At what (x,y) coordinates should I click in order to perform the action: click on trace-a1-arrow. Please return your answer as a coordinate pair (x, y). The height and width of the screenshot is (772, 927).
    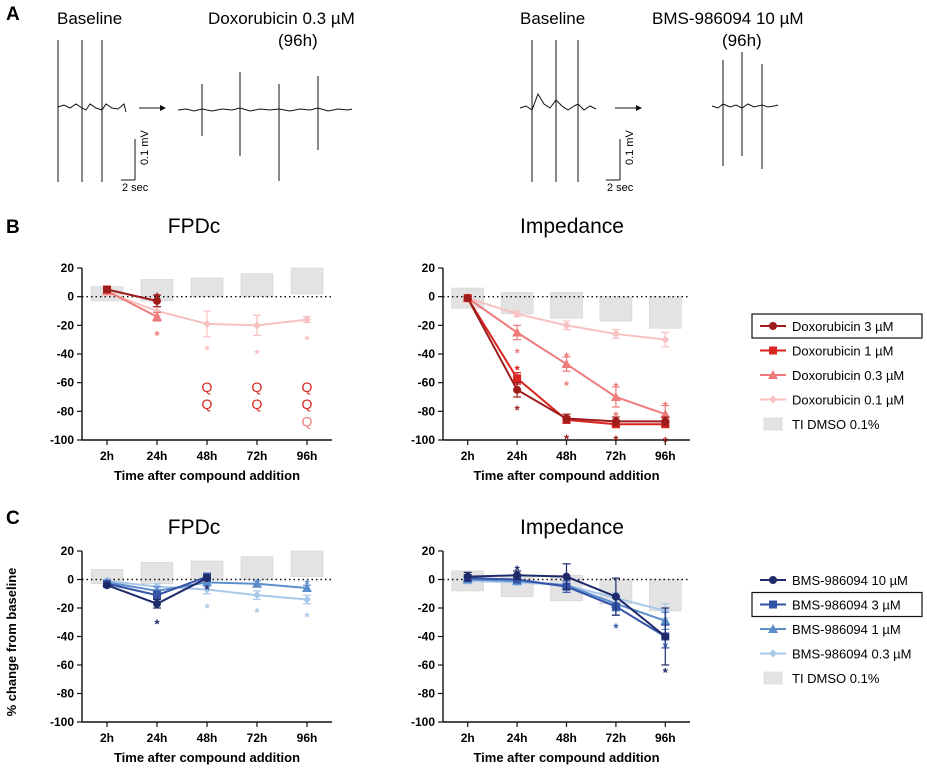
    Looking at the image, I should click on (152, 108).